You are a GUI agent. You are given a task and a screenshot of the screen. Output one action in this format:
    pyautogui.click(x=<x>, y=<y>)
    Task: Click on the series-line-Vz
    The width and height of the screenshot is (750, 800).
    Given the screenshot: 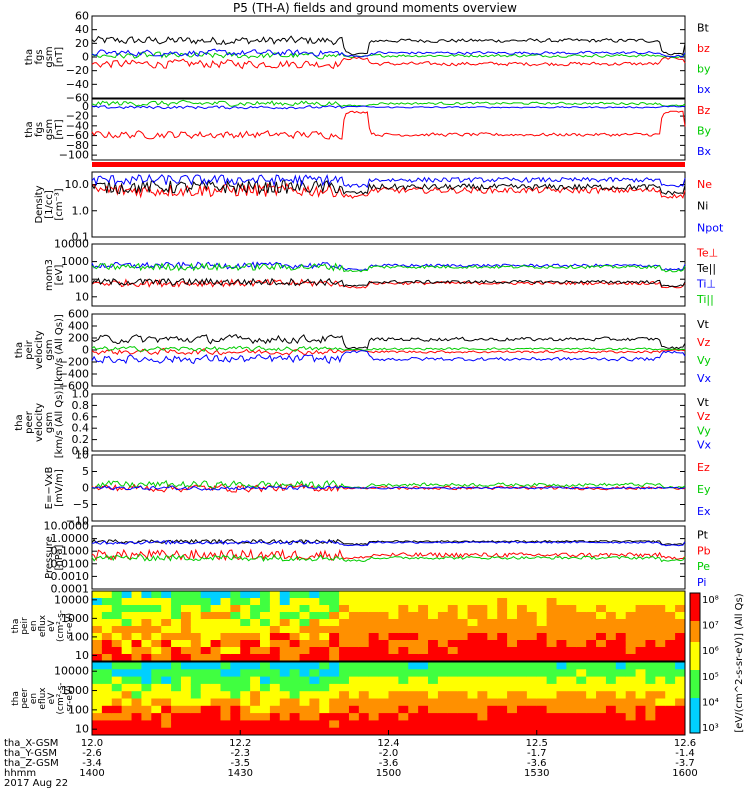 What is the action you would take?
    pyautogui.click(x=388, y=351)
    